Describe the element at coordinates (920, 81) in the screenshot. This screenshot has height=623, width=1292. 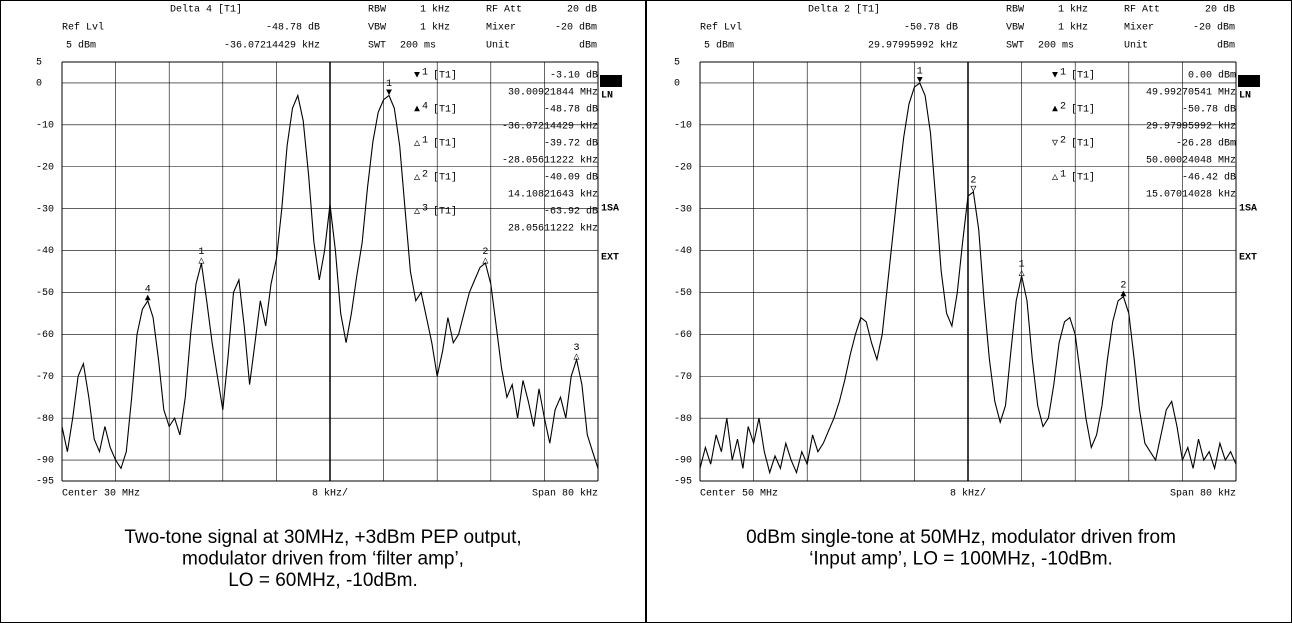
I see `trace-marker: ▼` at that location.